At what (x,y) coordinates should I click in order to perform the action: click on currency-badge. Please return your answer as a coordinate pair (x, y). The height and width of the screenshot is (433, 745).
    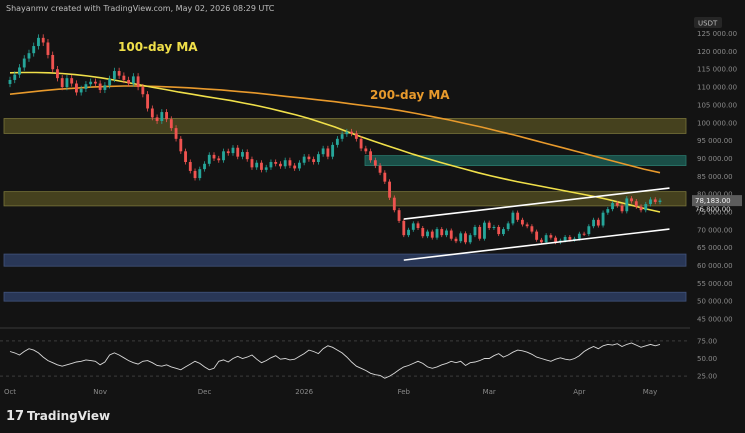
    Looking at the image, I should click on (708, 22).